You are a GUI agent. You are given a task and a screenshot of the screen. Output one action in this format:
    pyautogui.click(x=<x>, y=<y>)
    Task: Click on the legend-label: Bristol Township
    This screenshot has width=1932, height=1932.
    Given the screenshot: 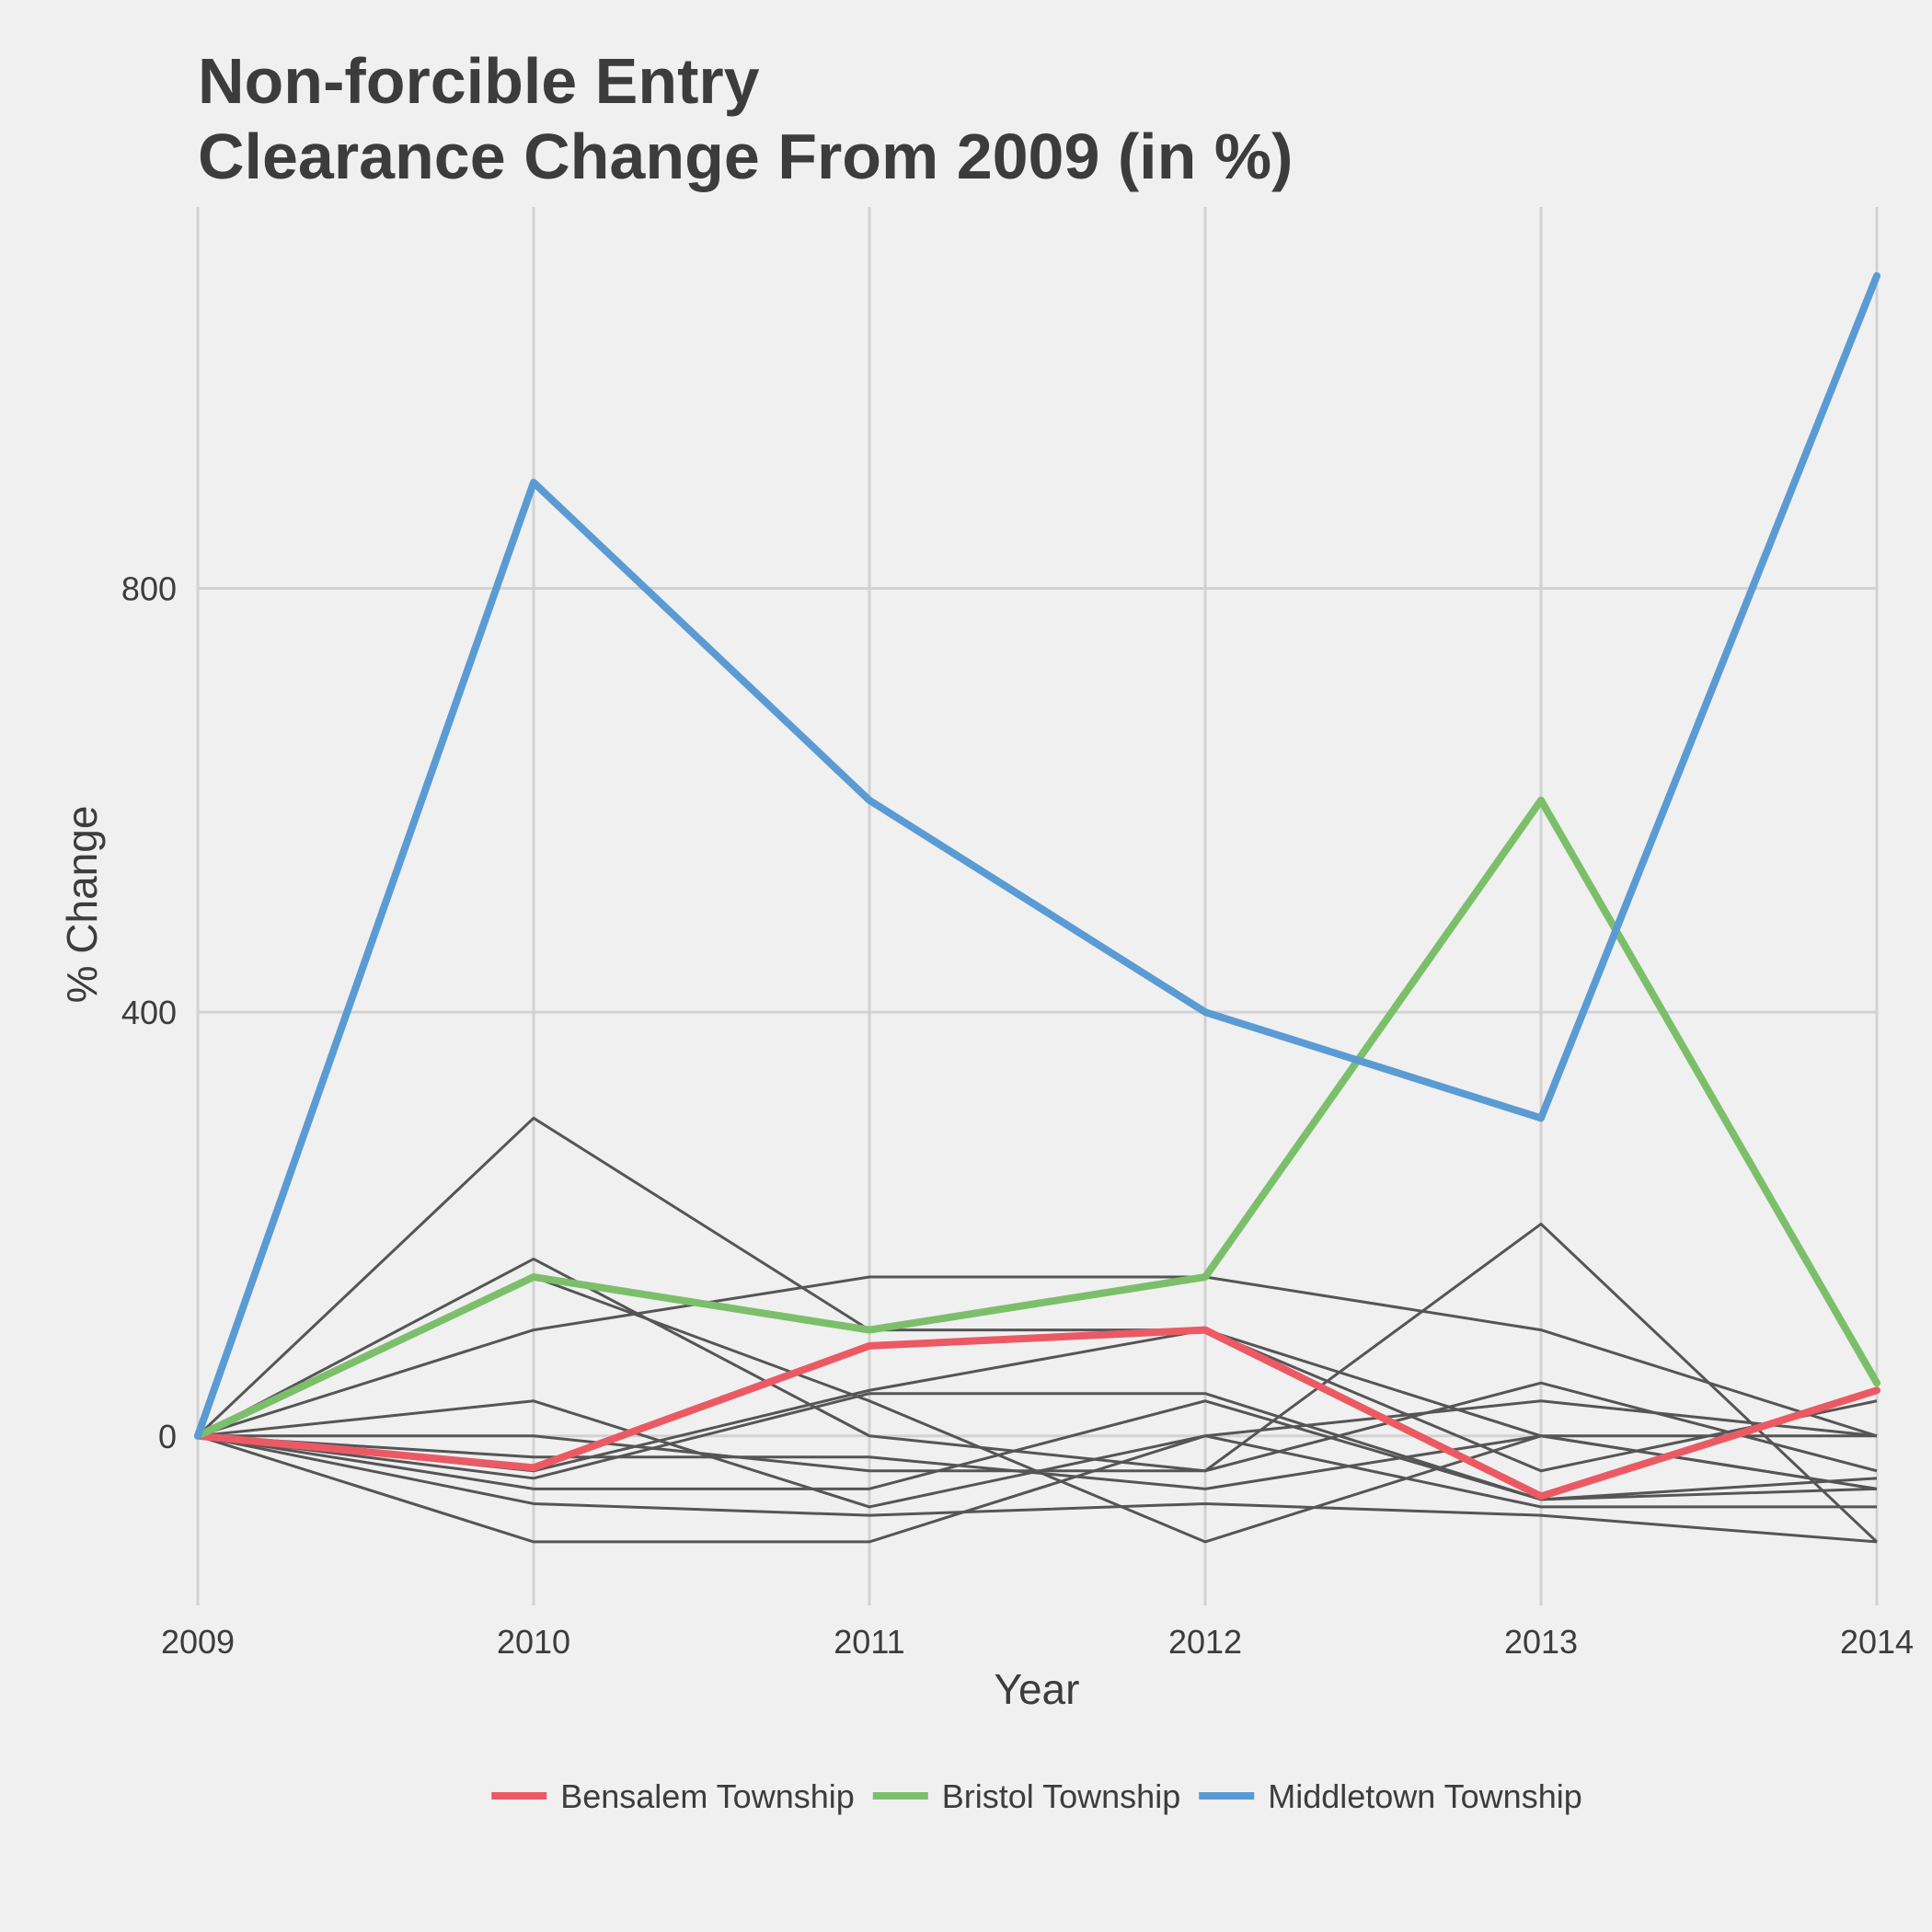 What is the action you would take?
    pyautogui.click(x=1061, y=1796)
    